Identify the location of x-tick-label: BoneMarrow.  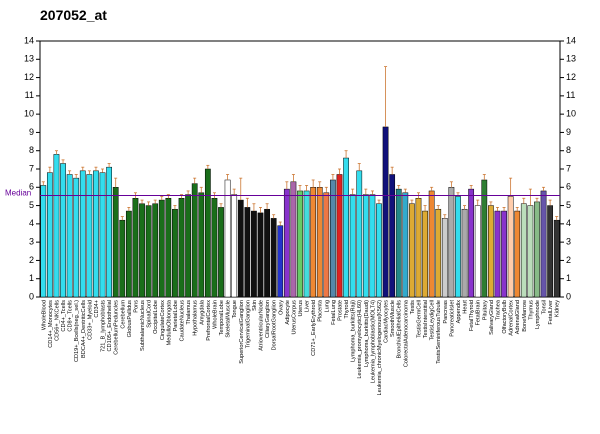
(525, 315).